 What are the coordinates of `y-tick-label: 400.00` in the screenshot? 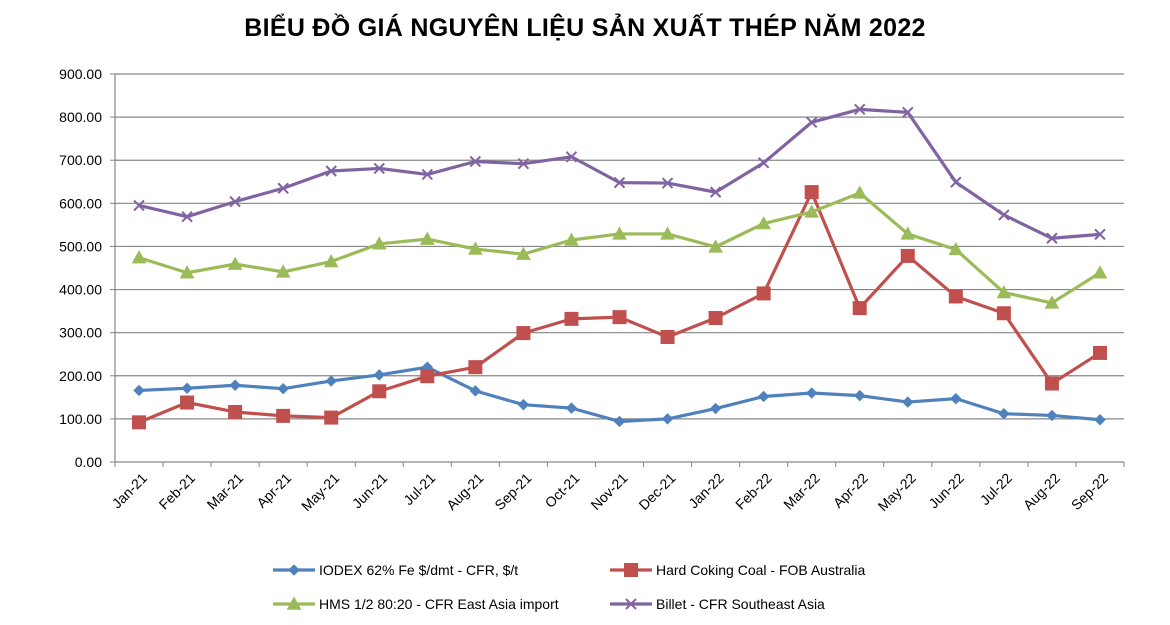 It's located at (80, 290).